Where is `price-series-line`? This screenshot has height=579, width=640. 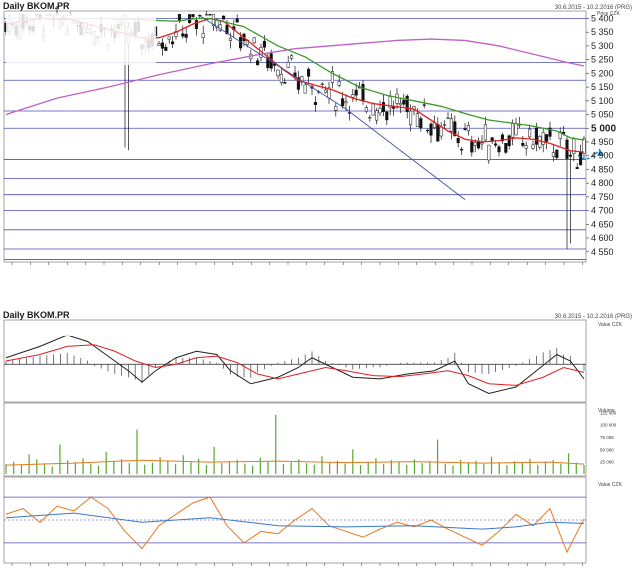 price-series-line is located at coordinates (295, 77).